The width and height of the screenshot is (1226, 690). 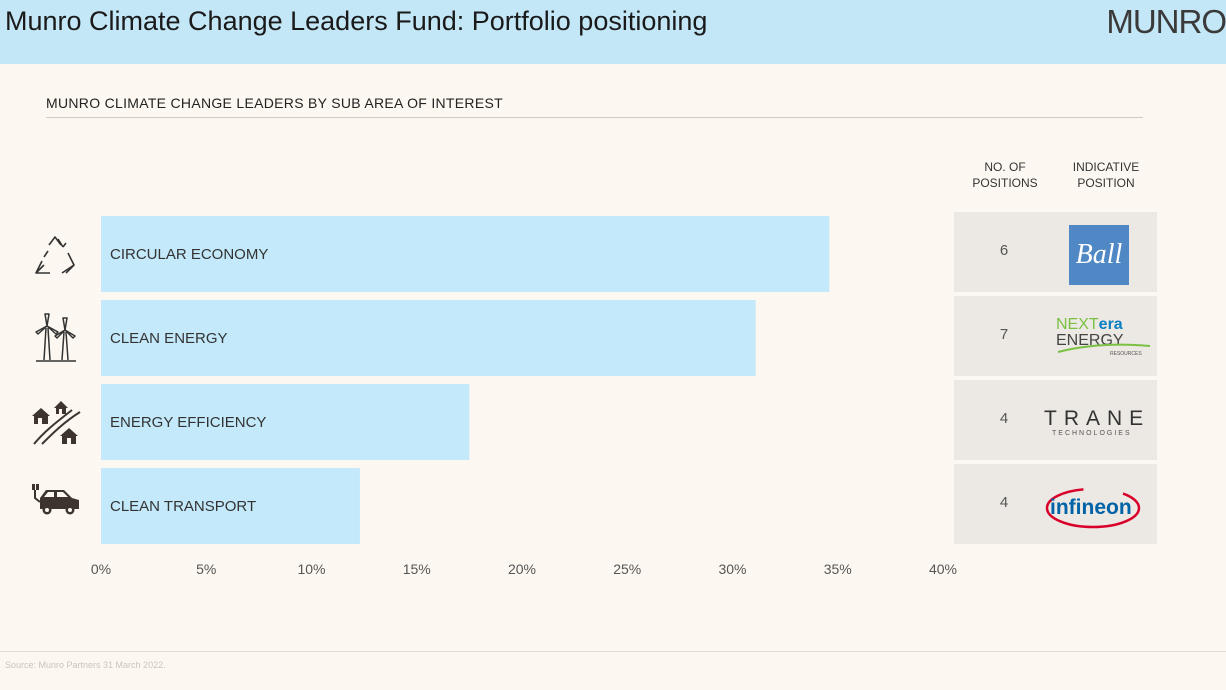 I want to click on houses-road-icon, so click(x=56, y=423).